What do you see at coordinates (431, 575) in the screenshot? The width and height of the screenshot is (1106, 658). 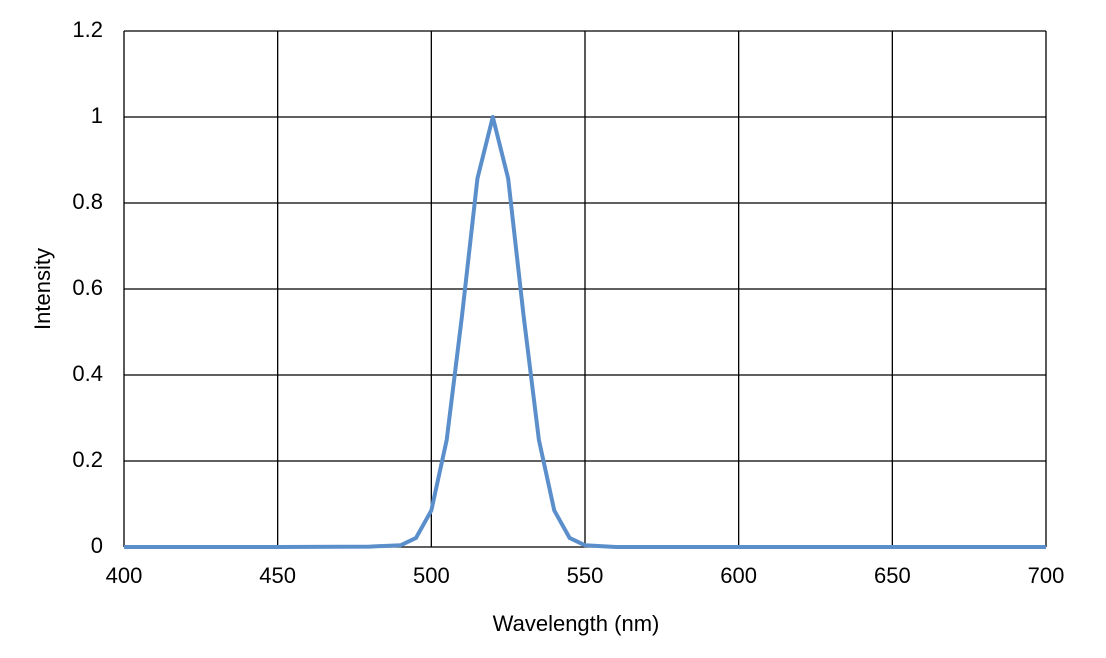 I see `x-tick-label: 500` at bounding box center [431, 575].